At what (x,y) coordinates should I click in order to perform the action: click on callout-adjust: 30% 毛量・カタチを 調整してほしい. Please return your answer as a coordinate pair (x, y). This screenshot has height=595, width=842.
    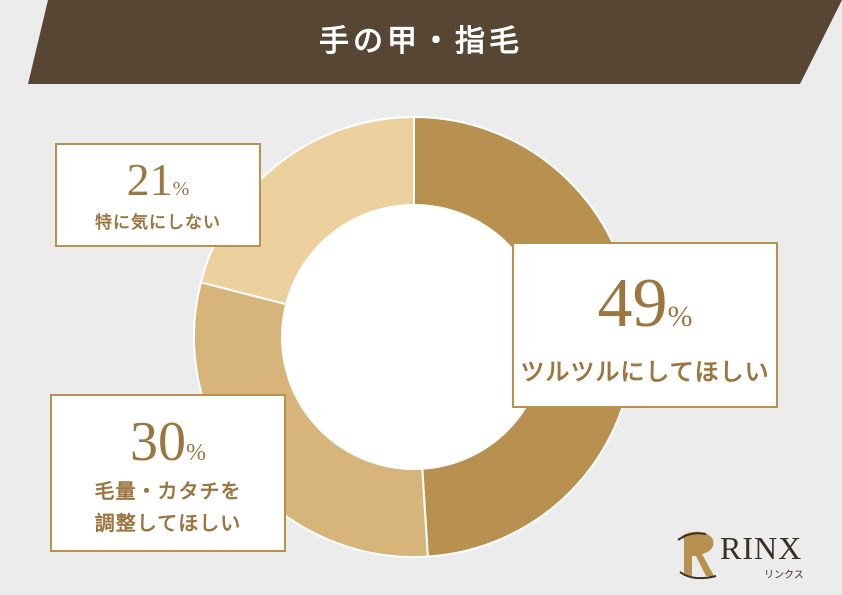
    Looking at the image, I should click on (168, 473).